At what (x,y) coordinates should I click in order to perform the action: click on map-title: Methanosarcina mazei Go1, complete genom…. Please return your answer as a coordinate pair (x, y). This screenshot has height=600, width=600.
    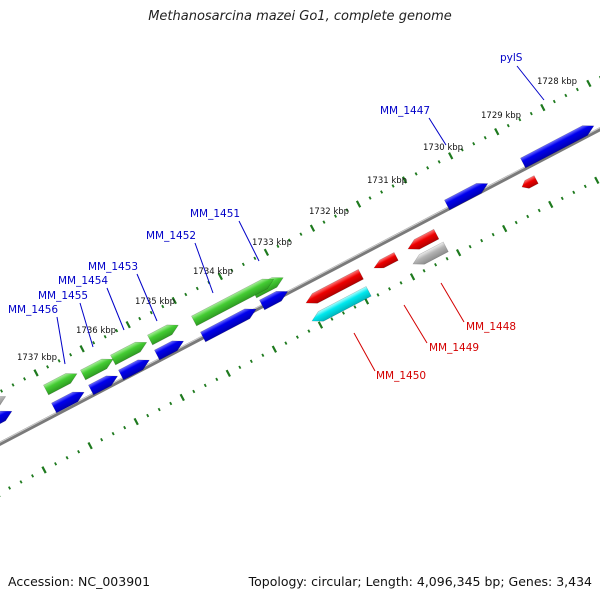
    Looking at the image, I should click on (300, 16).